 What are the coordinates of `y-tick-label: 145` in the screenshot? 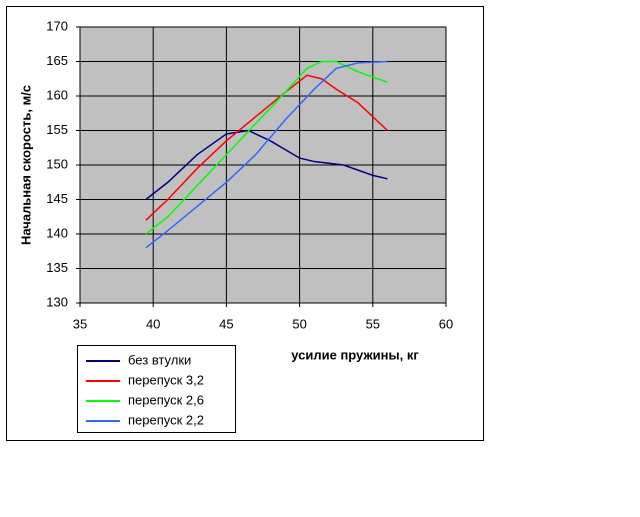 It's located at (57, 198).